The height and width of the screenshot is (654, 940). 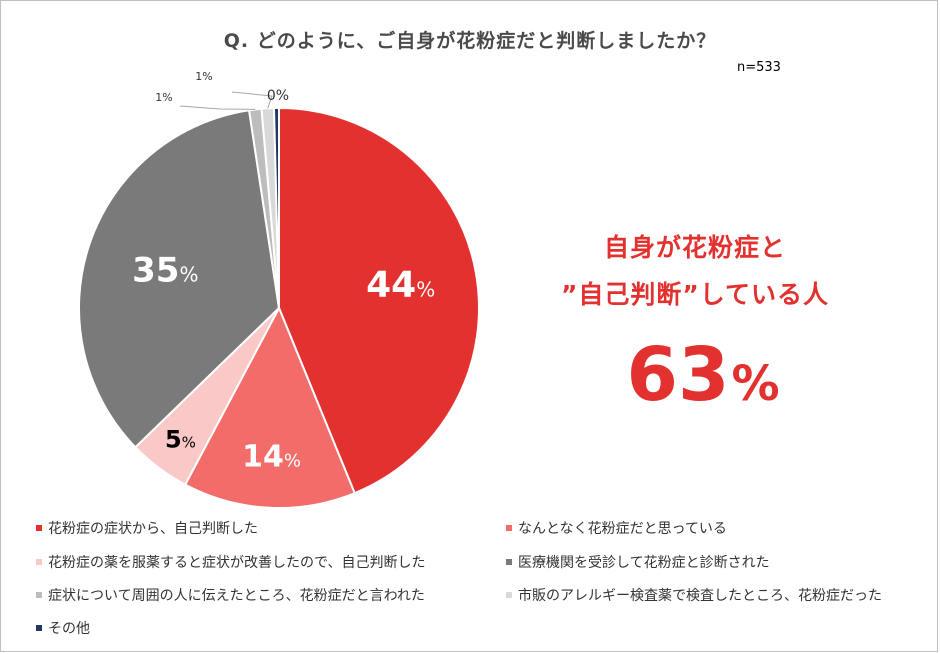 I want to click on legend-item-3: 医療機関を受診して花粉症と診断された, so click(x=638, y=562).